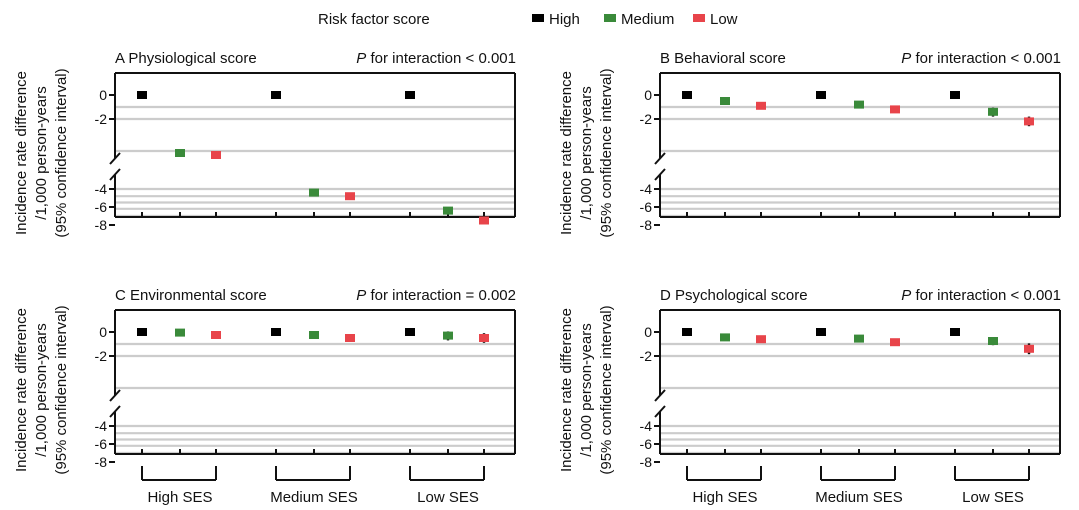 The width and height of the screenshot is (1079, 510). What do you see at coordinates (374, 19) in the screenshot?
I see `legend-title: Risk factor score` at bounding box center [374, 19].